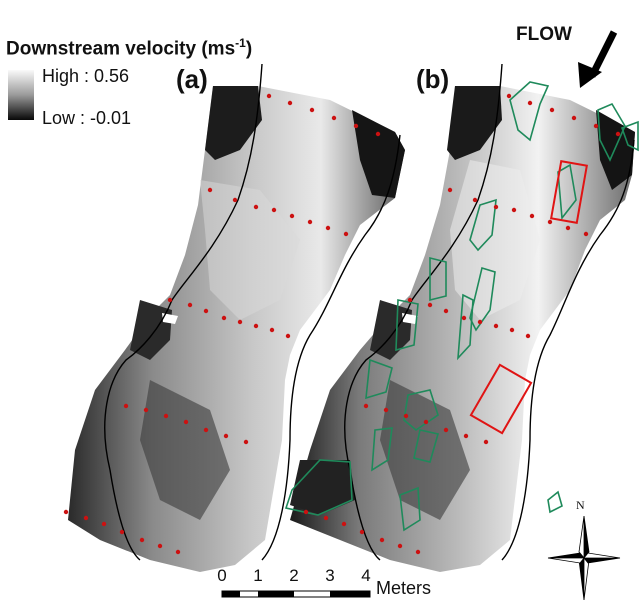 The height and width of the screenshot is (601, 640). What do you see at coordinates (598, 59) in the screenshot?
I see `flow-arrow-icon` at bounding box center [598, 59].